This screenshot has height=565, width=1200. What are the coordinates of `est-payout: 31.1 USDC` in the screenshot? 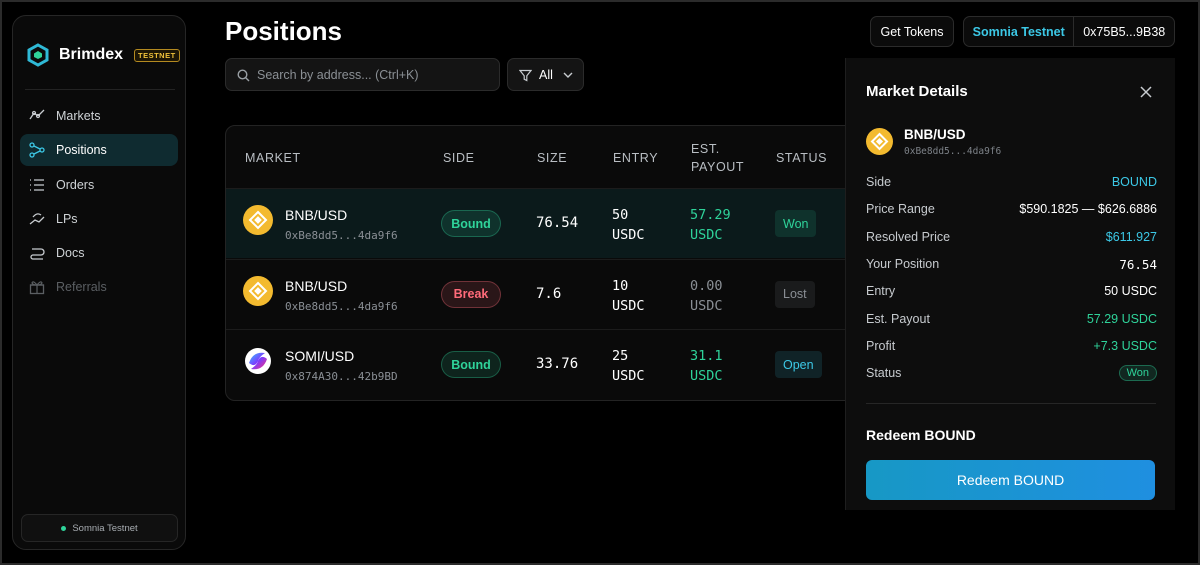 It's located at (706, 366).